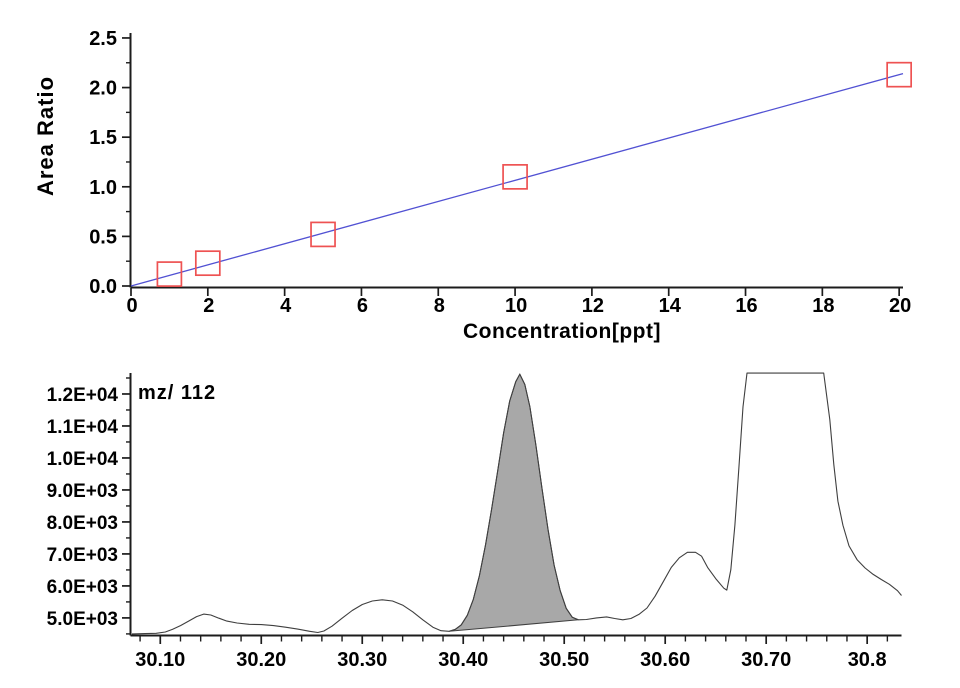 Image resolution: width=960 pixels, height=688 pixels. I want to click on x-tick-label: 0, so click(131, 306).